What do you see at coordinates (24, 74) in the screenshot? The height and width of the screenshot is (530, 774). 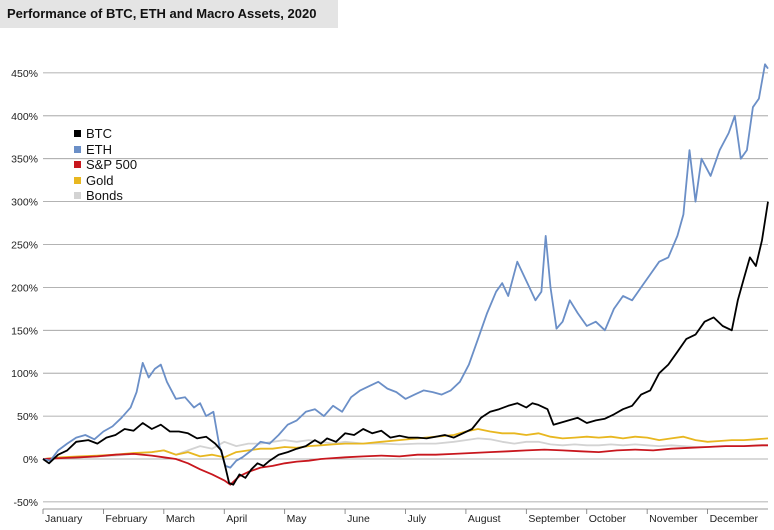 I see `y-tick-label: 450%` at bounding box center [24, 74].